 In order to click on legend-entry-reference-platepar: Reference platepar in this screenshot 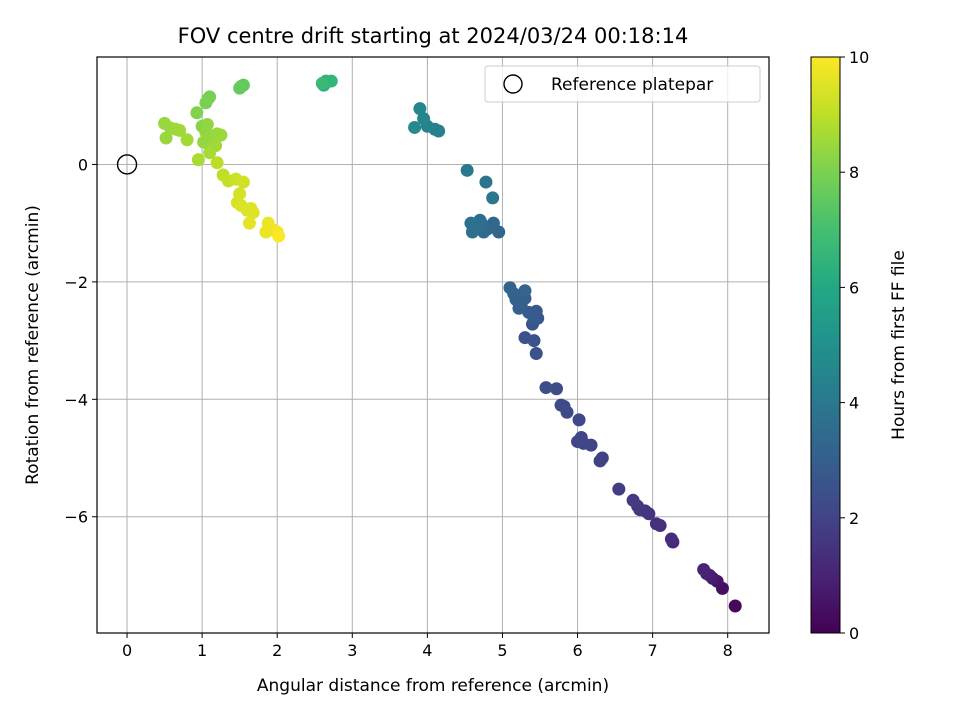, I will do `click(632, 85)`.